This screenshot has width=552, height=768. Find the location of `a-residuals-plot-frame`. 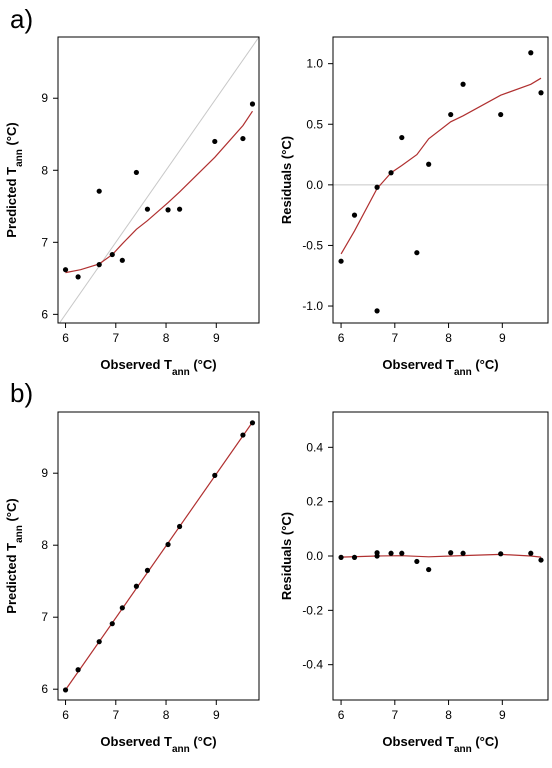

a-residuals-plot-frame is located at coordinates (440, 180).